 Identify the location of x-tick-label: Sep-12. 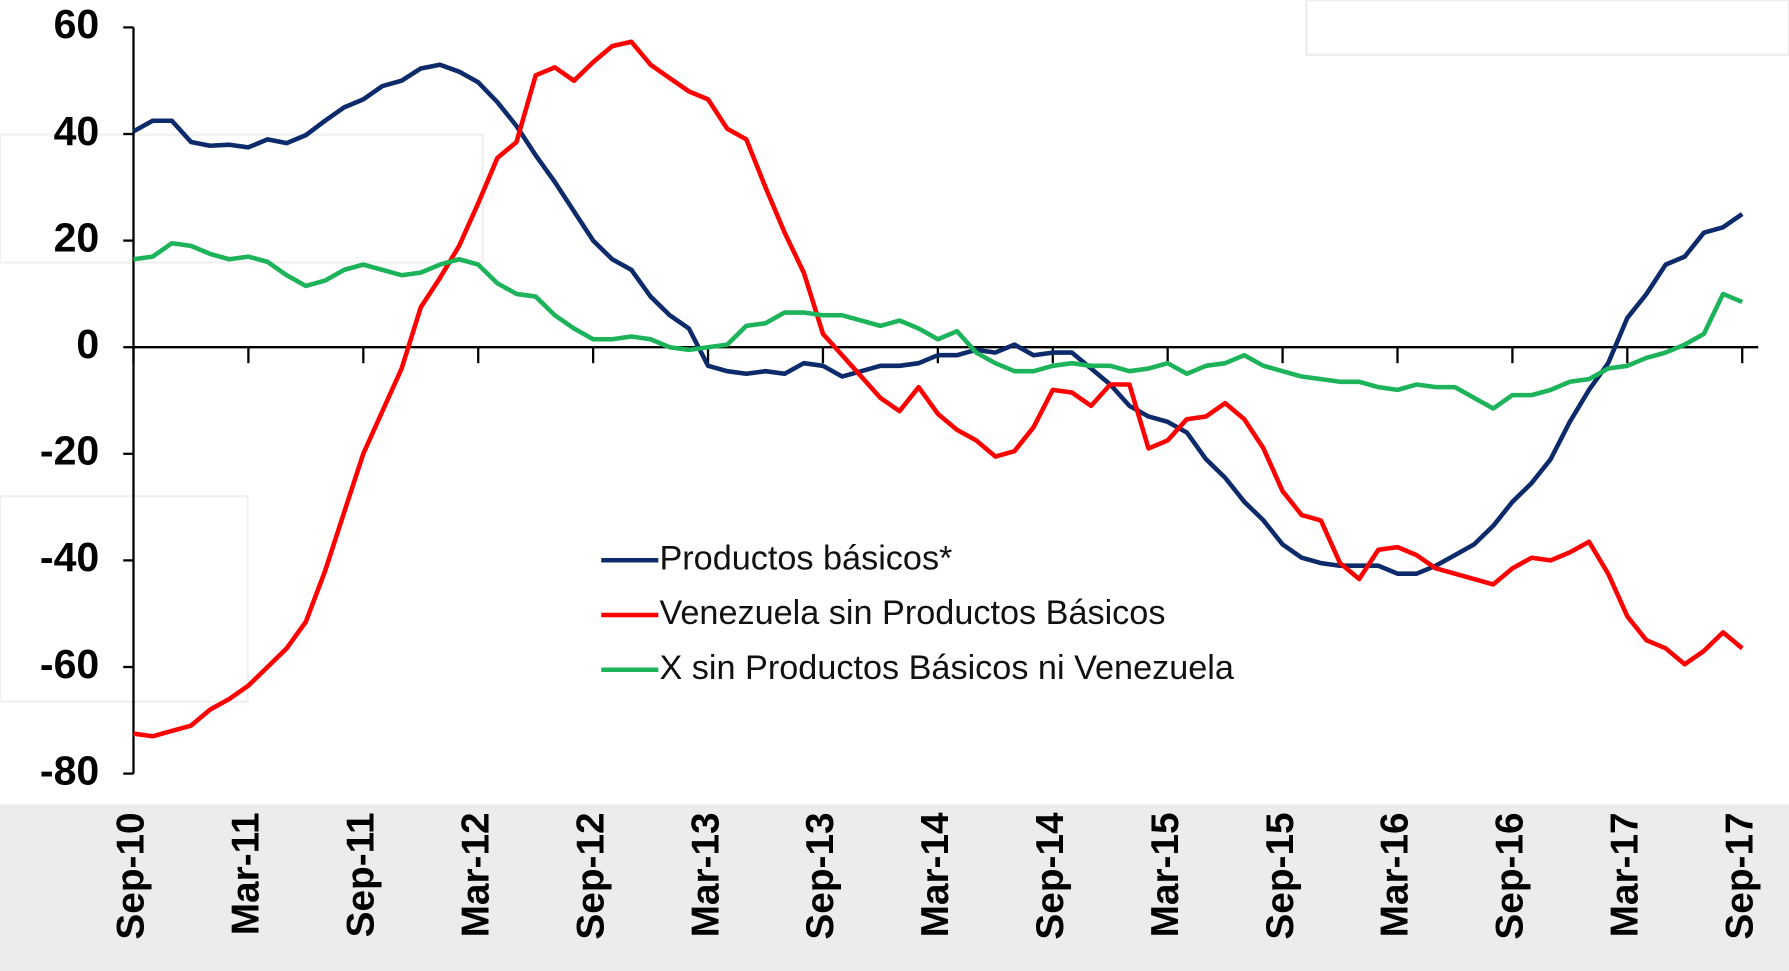
(590, 875).